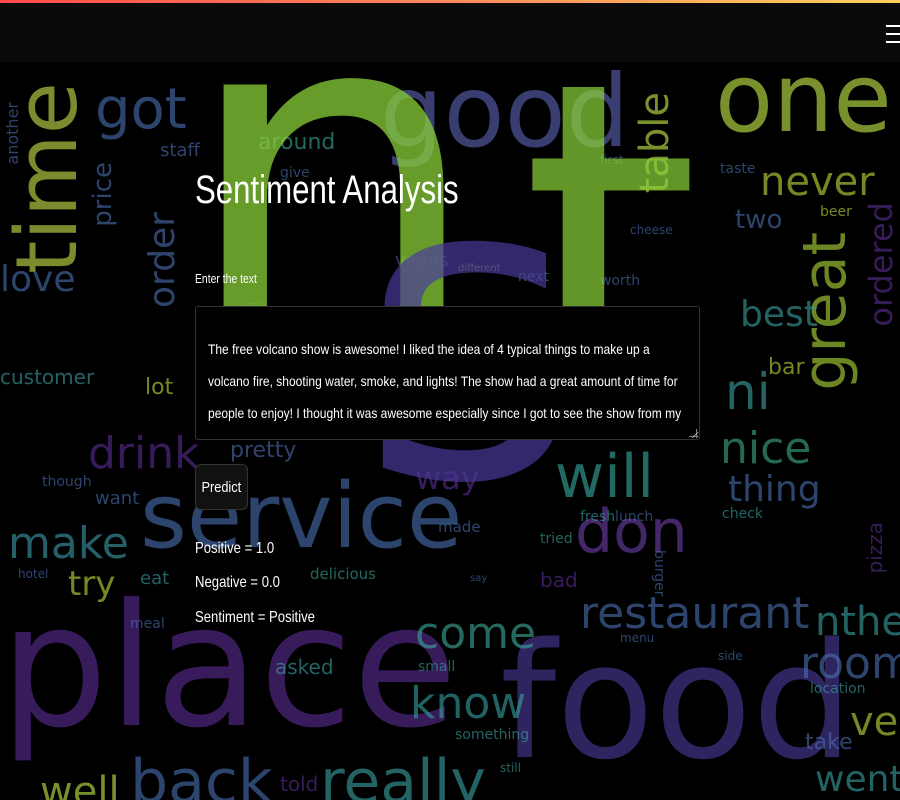  What do you see at coordinates (38, 279) in the screenshot?
I see `wordcloud-word: love` at bounding box center [38, 279].